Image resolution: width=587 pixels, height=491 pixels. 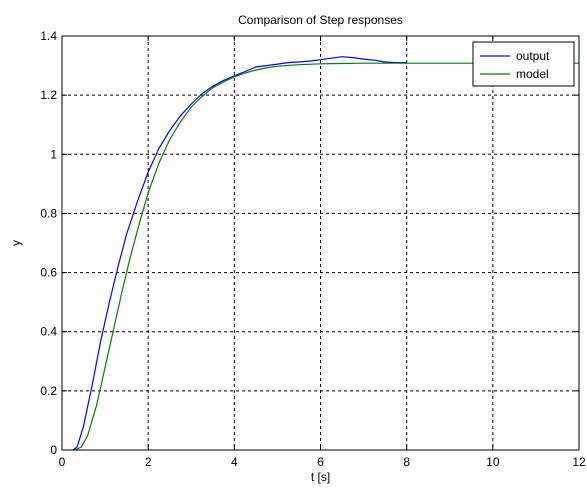 I want to click on y-tick-label: 0.6, so click(x=48, y=273).